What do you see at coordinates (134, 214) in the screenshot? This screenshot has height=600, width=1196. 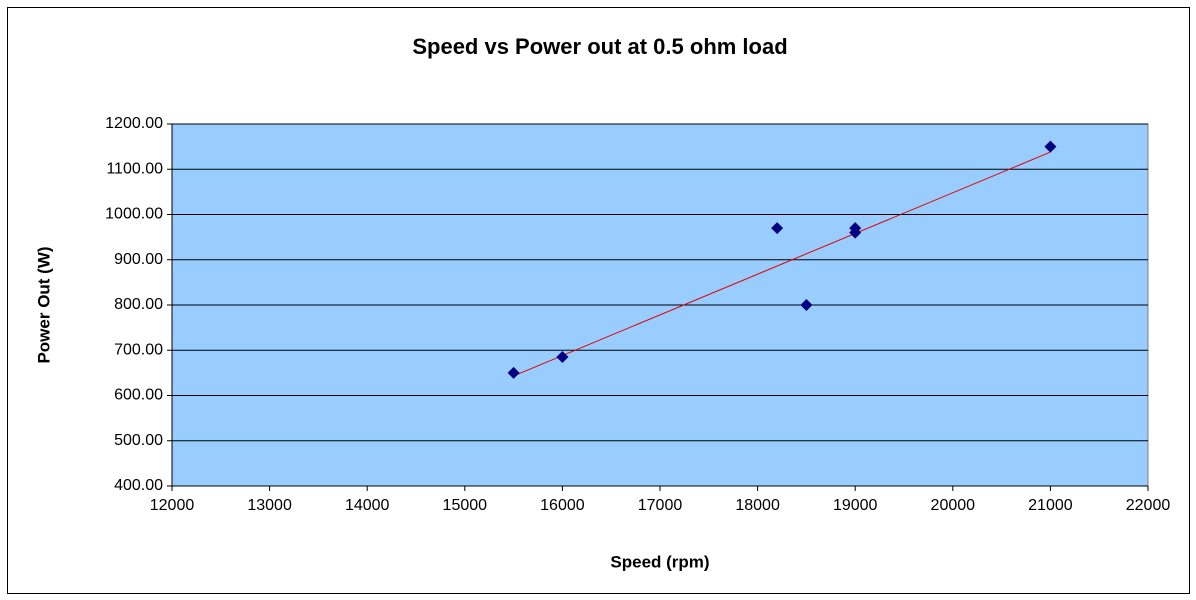 I see `y-tick-label: 1000.00` at bounding box center [134, 214].